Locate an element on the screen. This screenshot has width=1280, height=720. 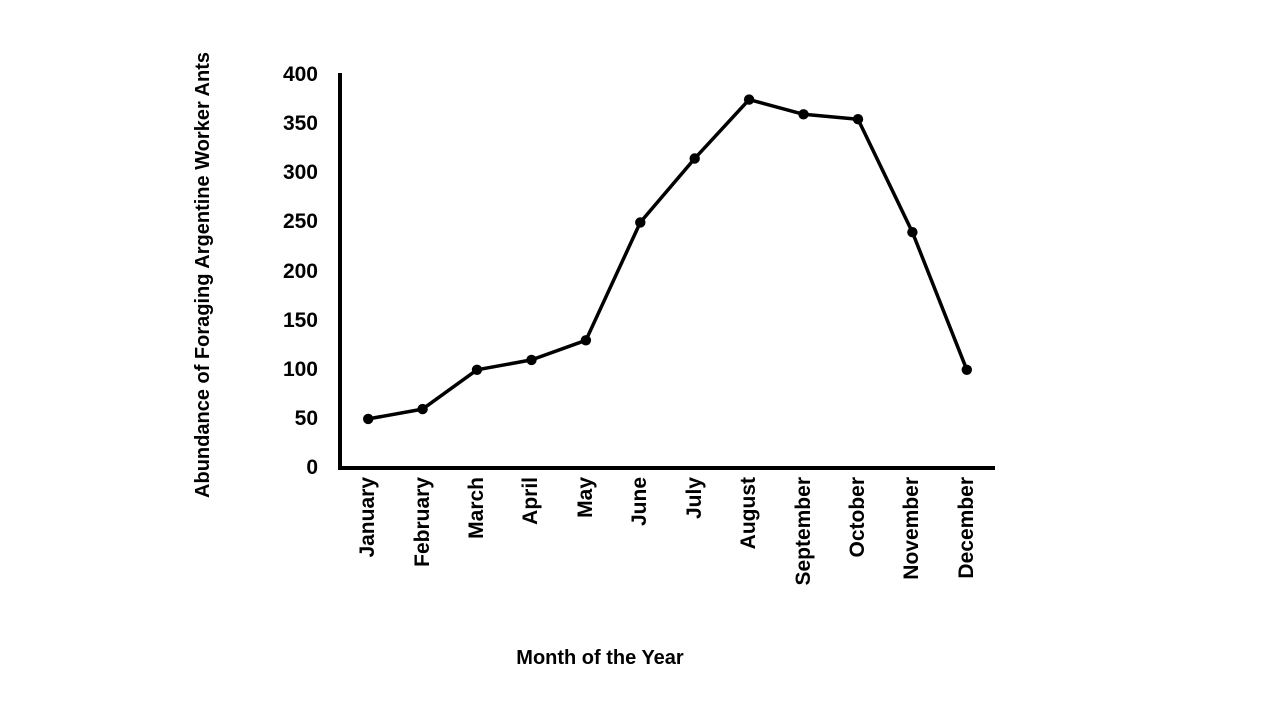
y-tick-label: 350 is located at coordinates (300, 124).